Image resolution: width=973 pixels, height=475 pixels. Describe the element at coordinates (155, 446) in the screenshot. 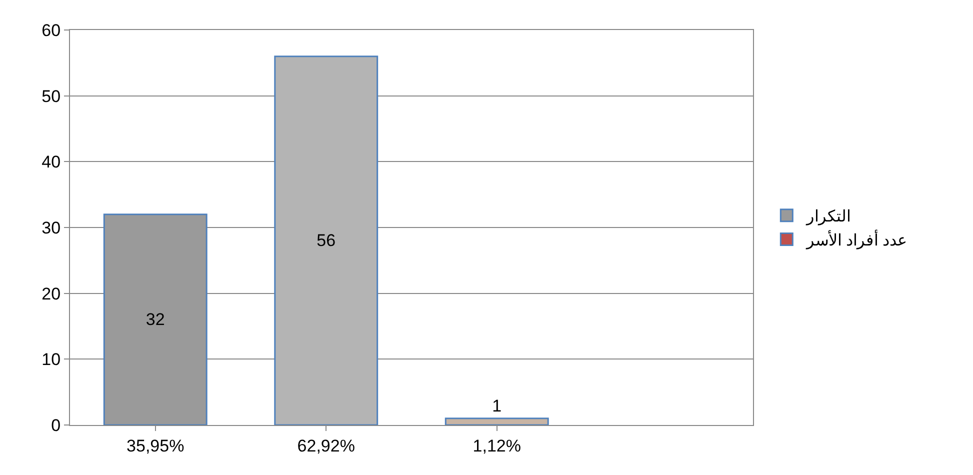

I see `x-tick-label: 35,95%` at that location.